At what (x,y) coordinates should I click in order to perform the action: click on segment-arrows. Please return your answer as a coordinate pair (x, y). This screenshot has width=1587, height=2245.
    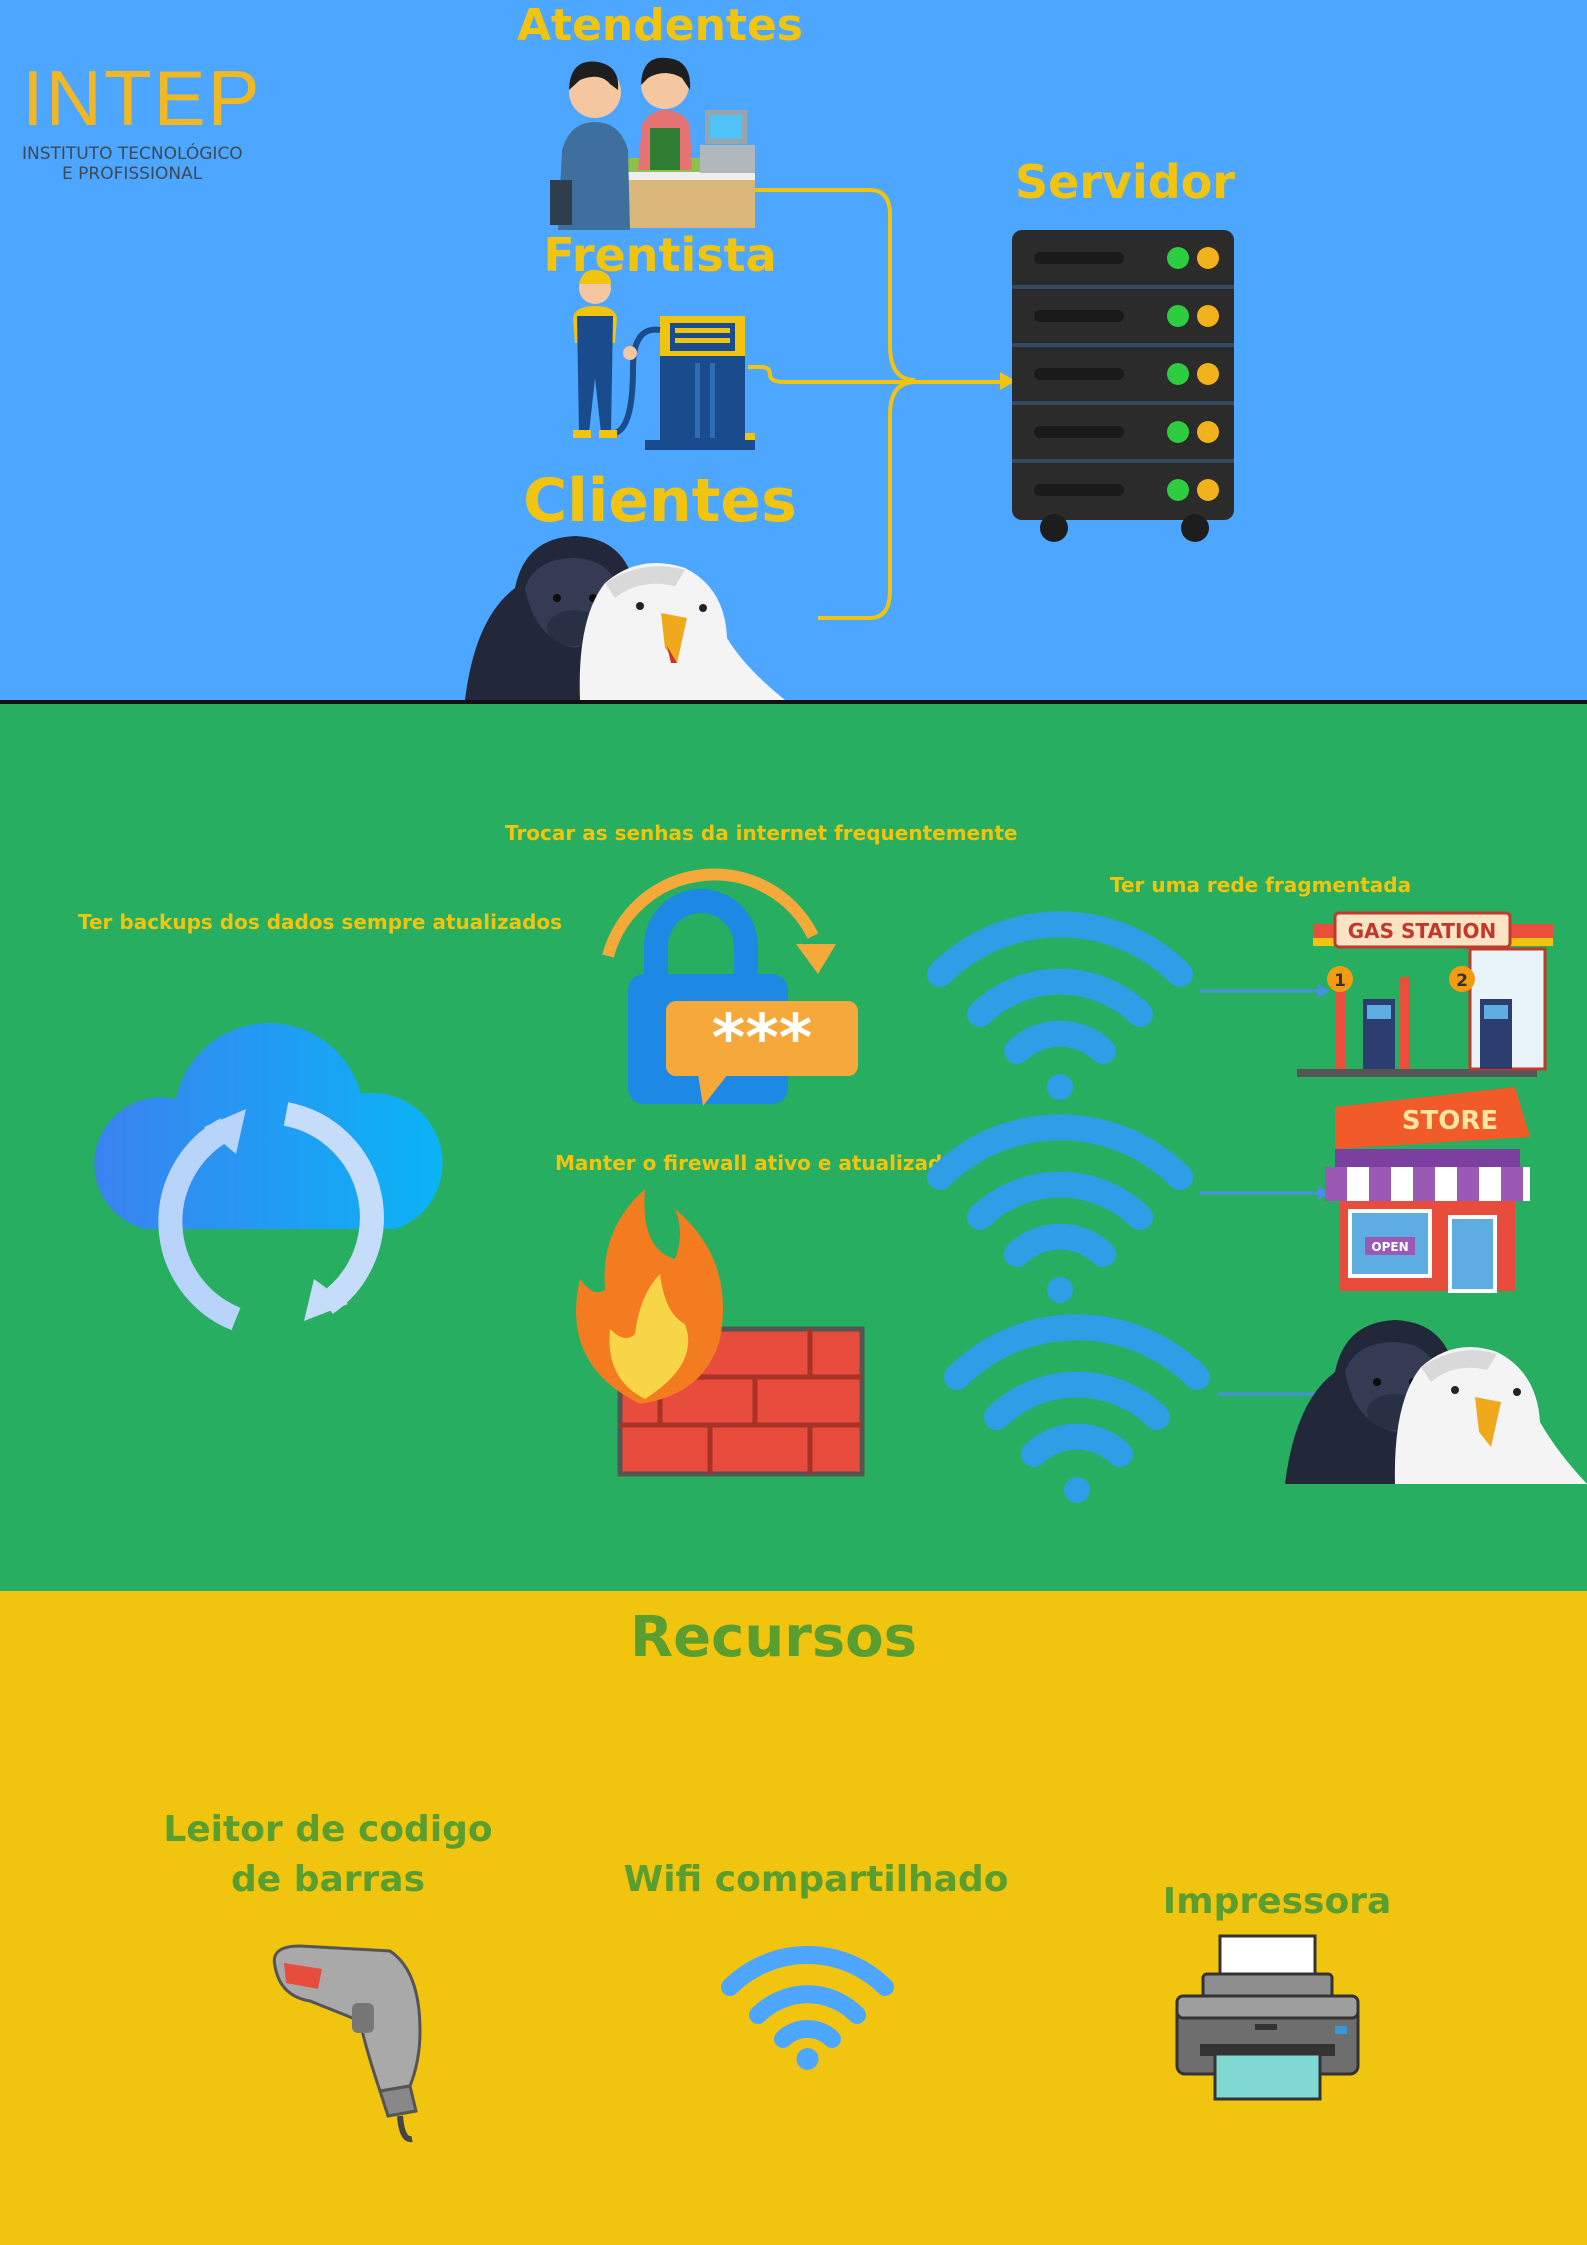
    Looking at the image, I should click on (1265, 1192).